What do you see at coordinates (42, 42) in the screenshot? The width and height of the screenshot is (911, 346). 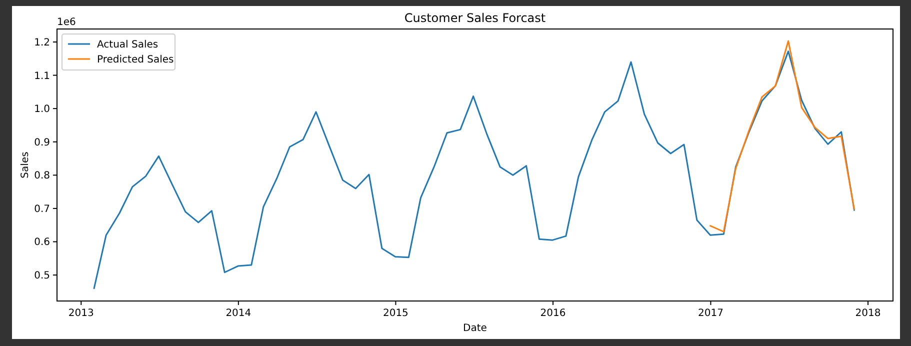 I see `y-tick-label: 1.2` at bounding box center [42, 42].